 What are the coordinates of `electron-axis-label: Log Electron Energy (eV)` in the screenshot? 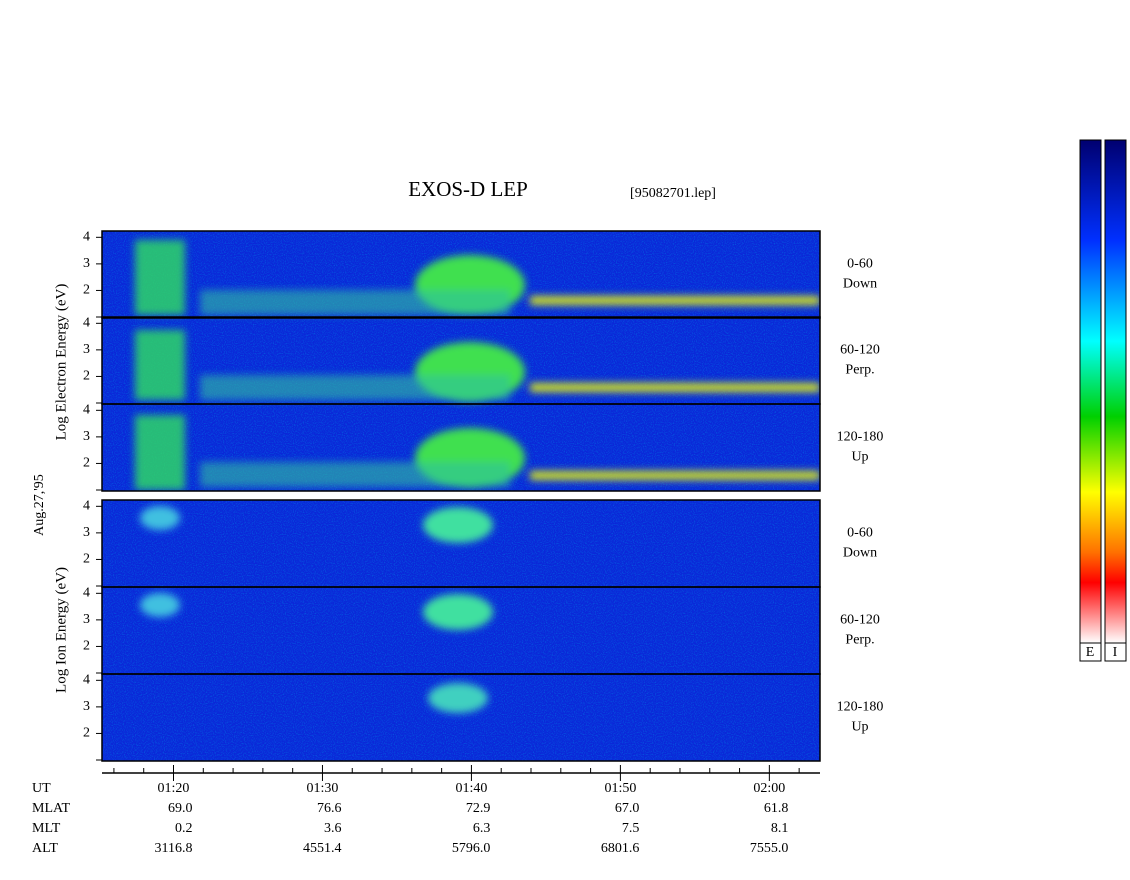 It's located at (61, 362).